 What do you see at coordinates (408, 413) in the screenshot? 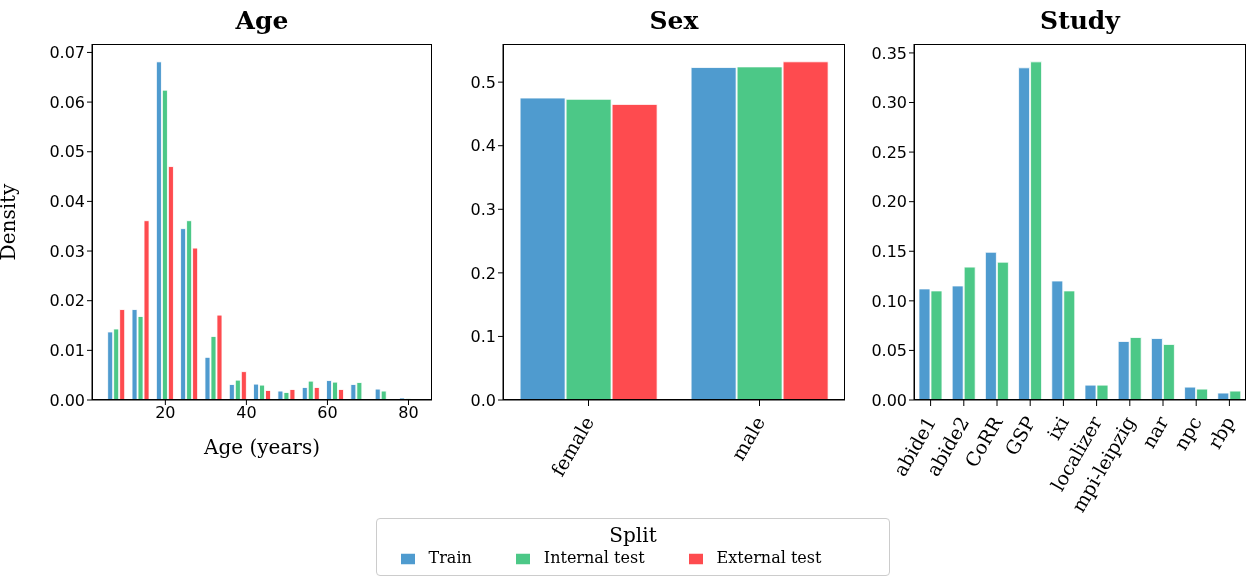
I see `x-tick-label: 80` at bounding box center [408, 413].